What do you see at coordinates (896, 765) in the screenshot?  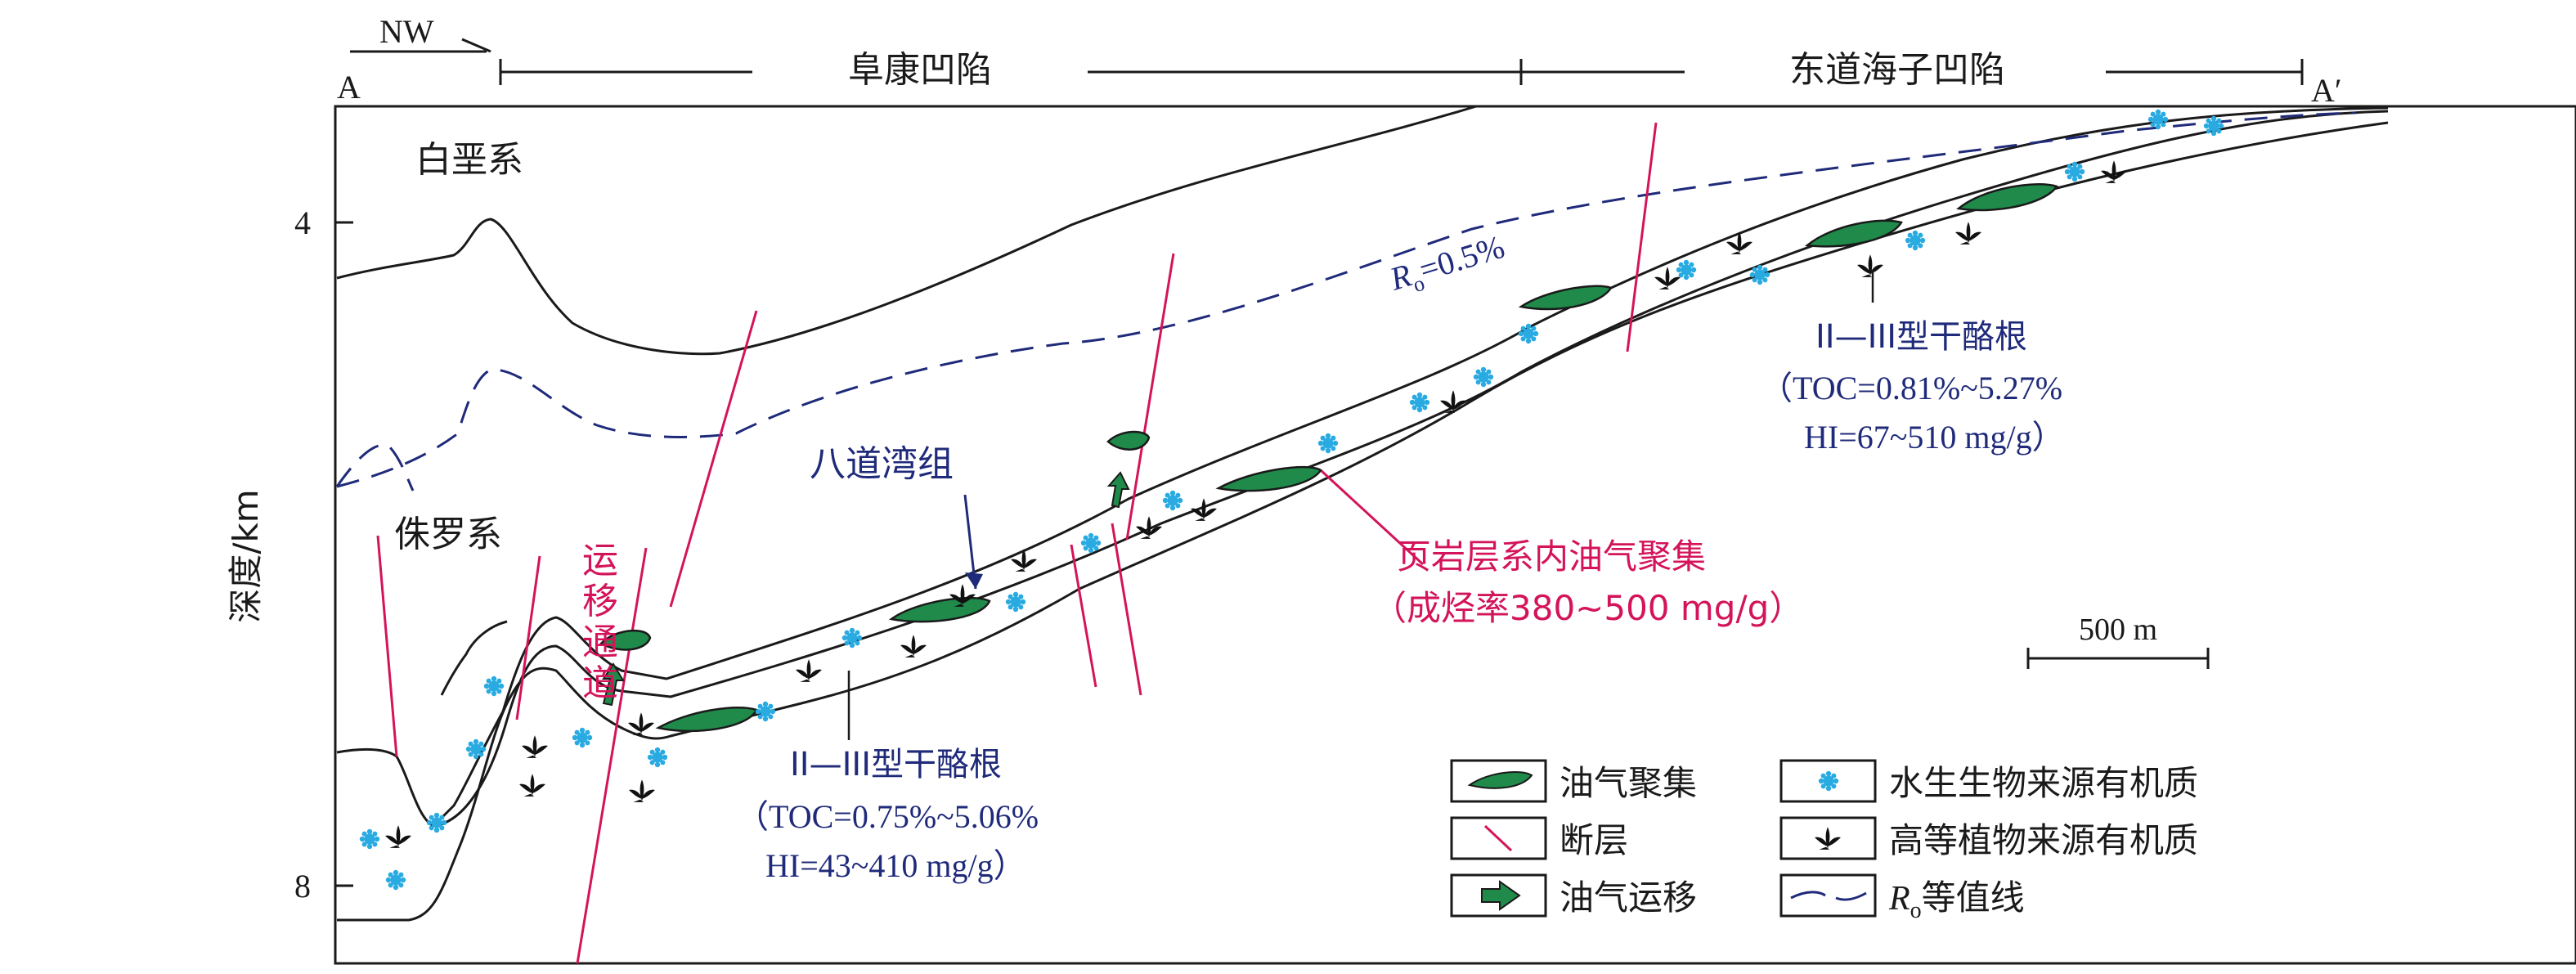 I see `kerogen-left-title: II—III型干酪根` at bounding box center [896, 765].